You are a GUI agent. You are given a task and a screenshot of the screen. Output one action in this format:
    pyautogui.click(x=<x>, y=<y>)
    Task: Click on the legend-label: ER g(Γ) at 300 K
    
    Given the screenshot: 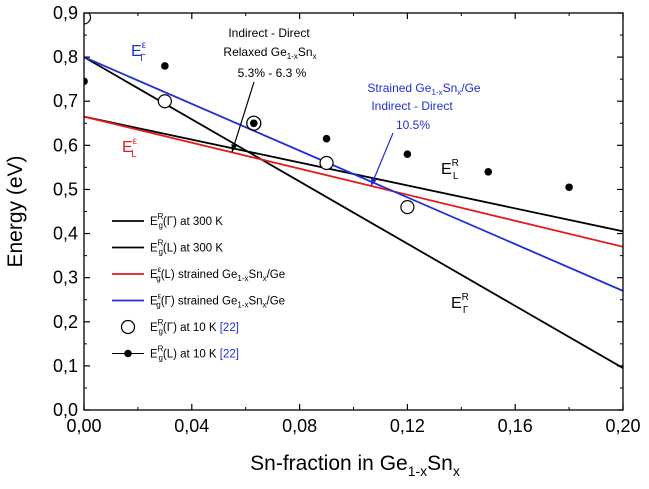 What is the action you would take?
    pyautogui.click(x=186, y=221)
    